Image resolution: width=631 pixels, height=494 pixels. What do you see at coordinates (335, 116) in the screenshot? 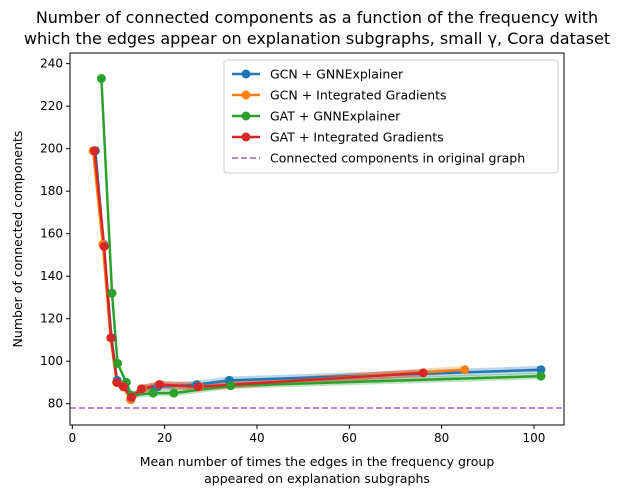
I see `legend-entry-label: GAT + GNNExplainer` at bounding box center [335, 116].